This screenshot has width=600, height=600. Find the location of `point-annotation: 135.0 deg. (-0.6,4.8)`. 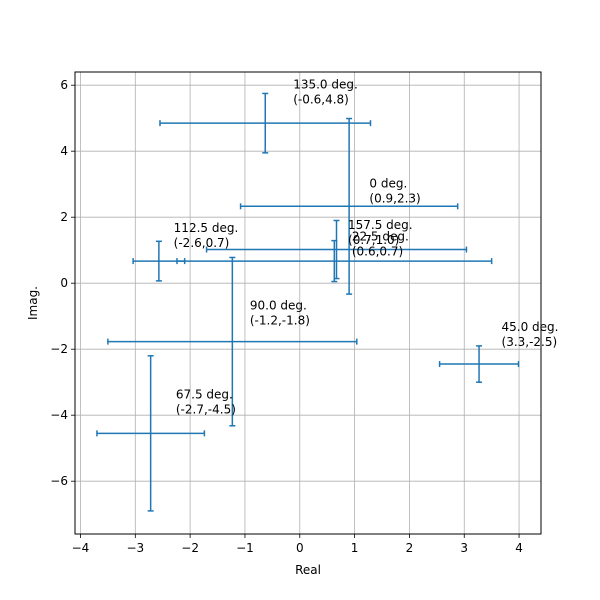

point-annotation: 135.0 deg. (-0.6,4.8) is located at coordinates (325, 92).